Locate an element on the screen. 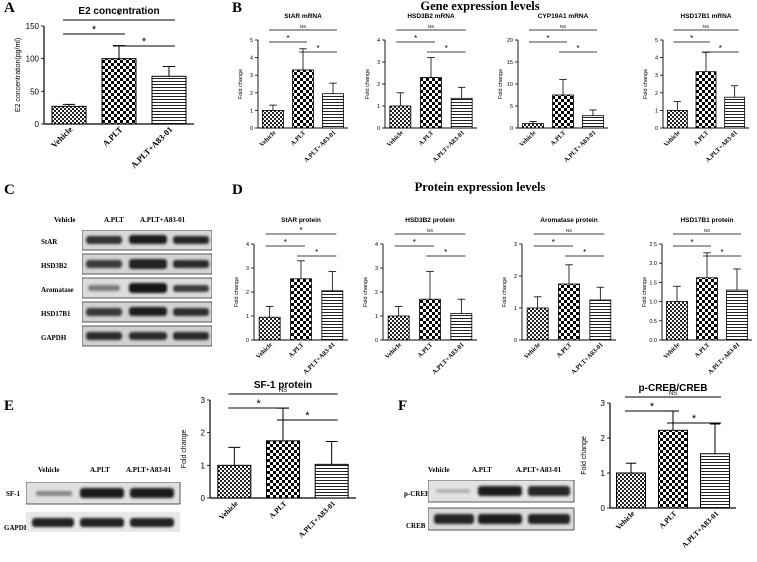 This screenshot has width=757, height=562. panel-letter-e: E is located at coordinates (9, 406).